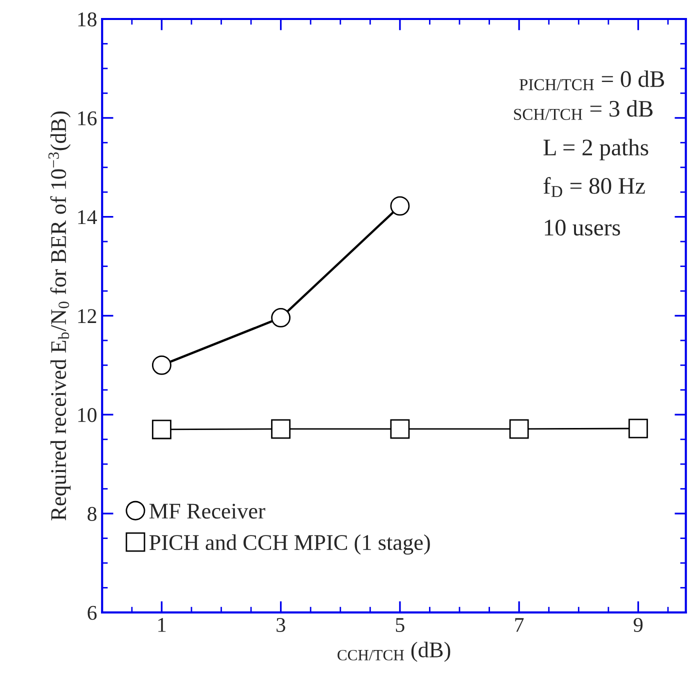 This screenshot has width=690, height=679. Describe the element at coordinates (596, 149) in the screenshot. I see `annotation: L = 2 paths` at that location.